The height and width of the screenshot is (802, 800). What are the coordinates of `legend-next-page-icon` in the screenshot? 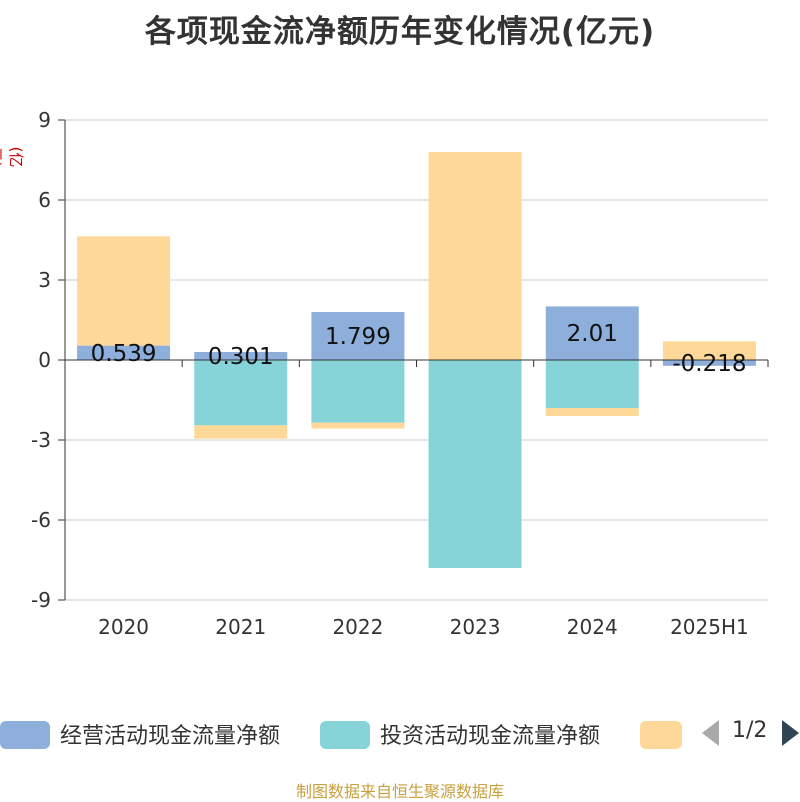 It's located at (790, 733).